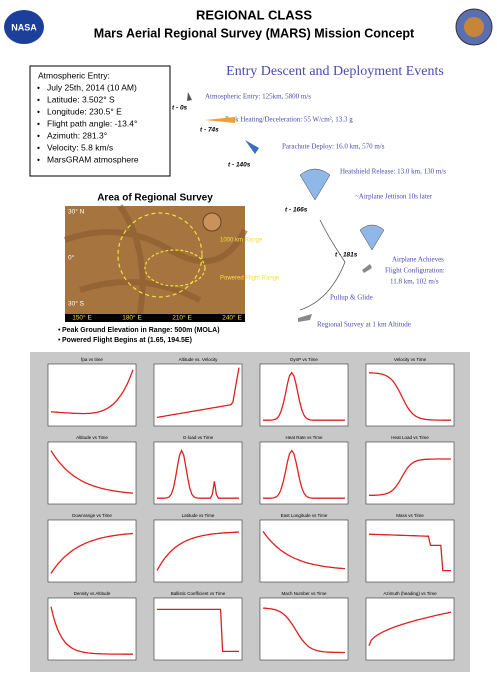 The height and width of the screenshot is (677, 497). What do you see at coordinates (351, 298) in the screenshot?
I see `event-label: Pullup & Glide` at bounding box center [351, 298].